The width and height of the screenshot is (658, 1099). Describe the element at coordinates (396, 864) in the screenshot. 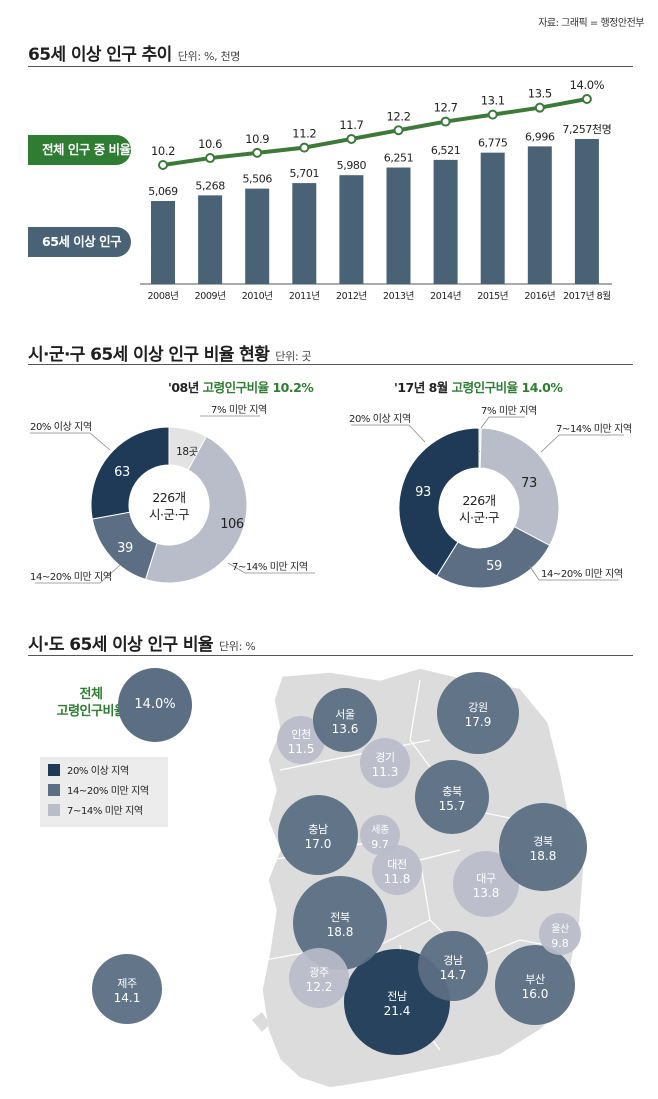

I see `region-name: 대전` at that location.